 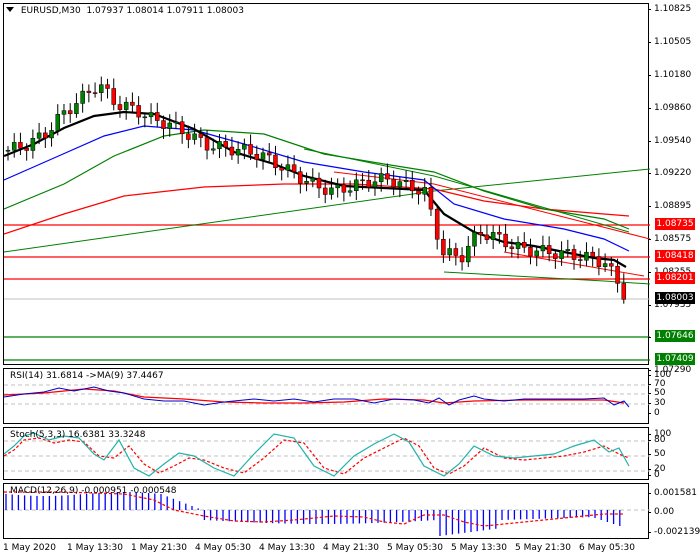 I want to click on price-tag-current: 1.08003, so click(x=675, y=298).